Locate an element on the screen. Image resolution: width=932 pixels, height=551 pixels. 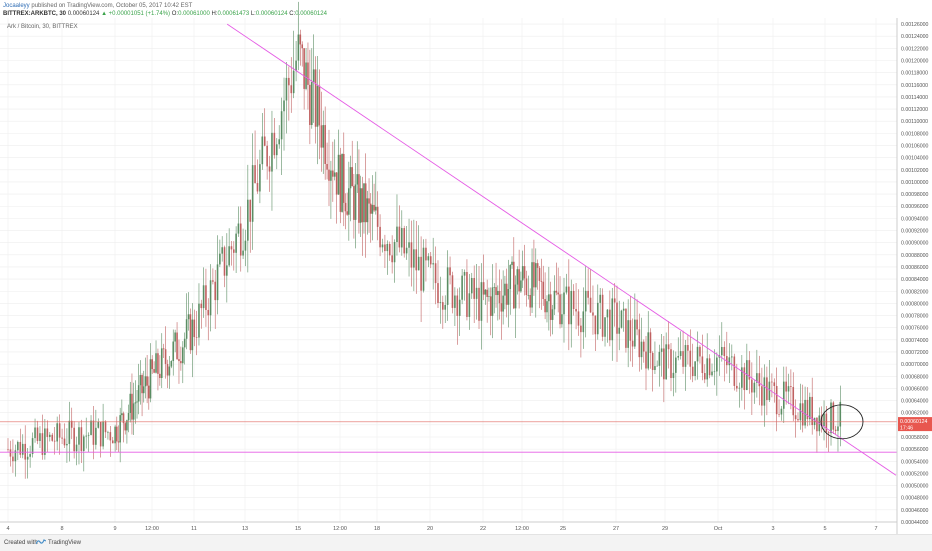
l-label: L: is located at coordinates (253, 14).